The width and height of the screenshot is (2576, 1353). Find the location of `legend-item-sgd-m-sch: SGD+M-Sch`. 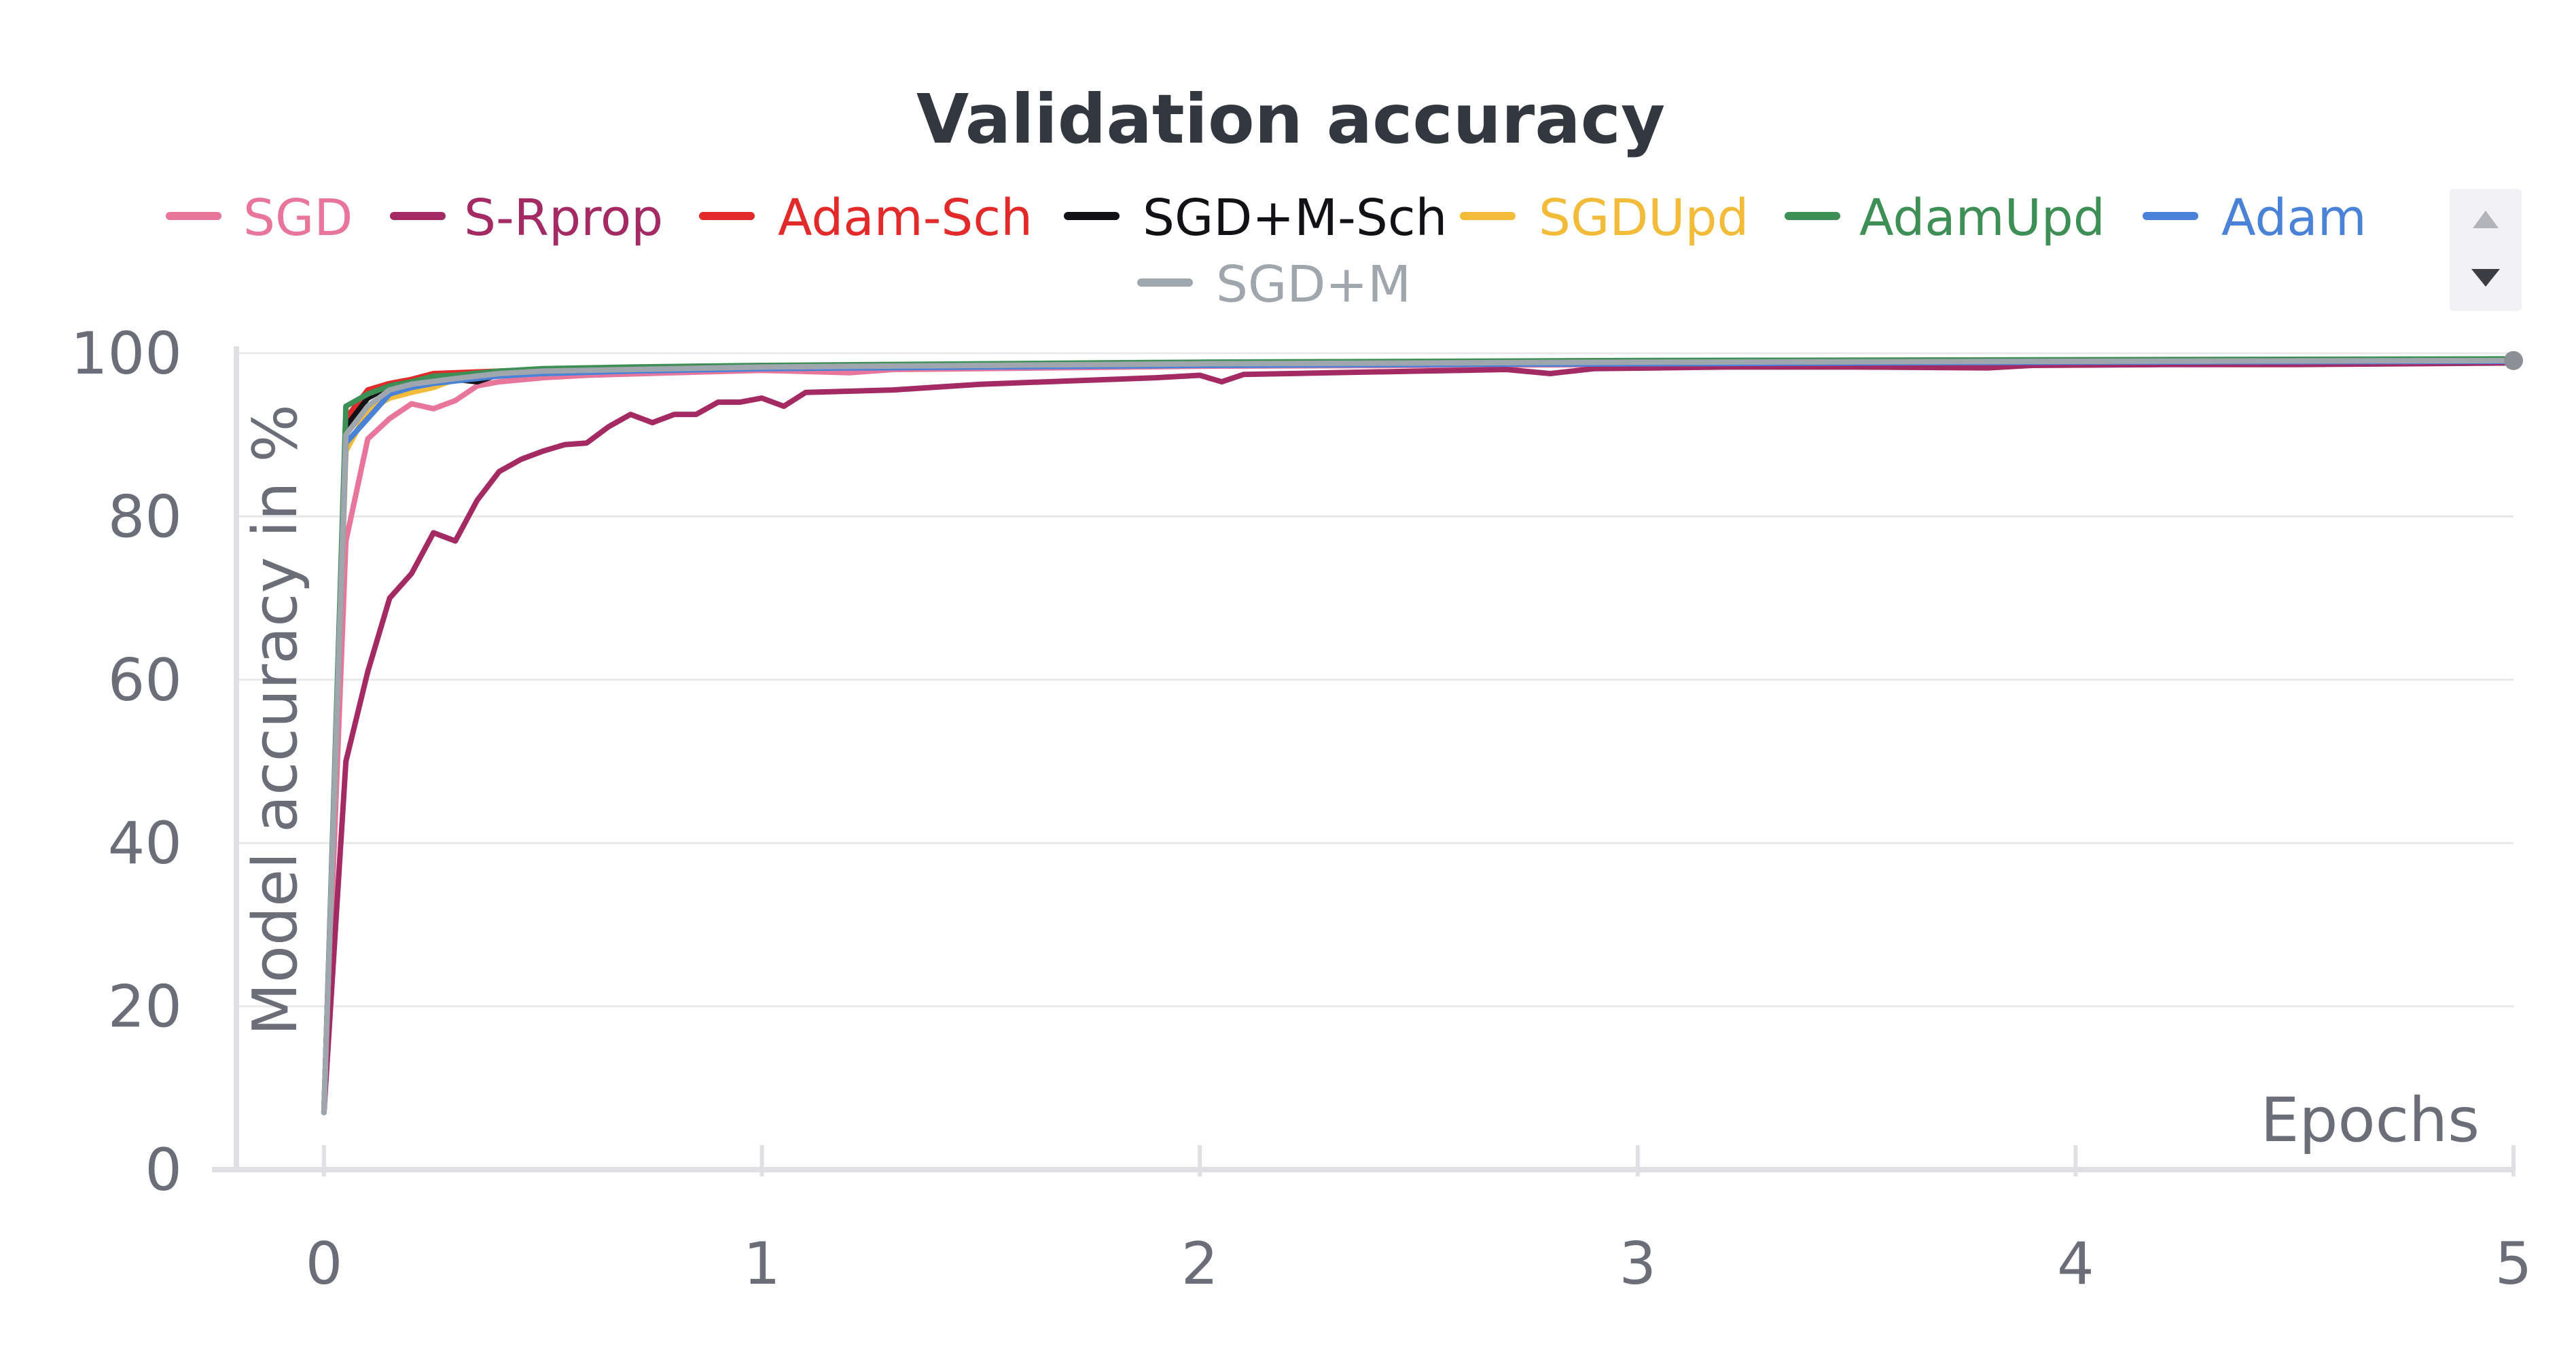

legend-item-sgd-m-sch: SGD+M-Sch is located at coordinates (1255, 218).